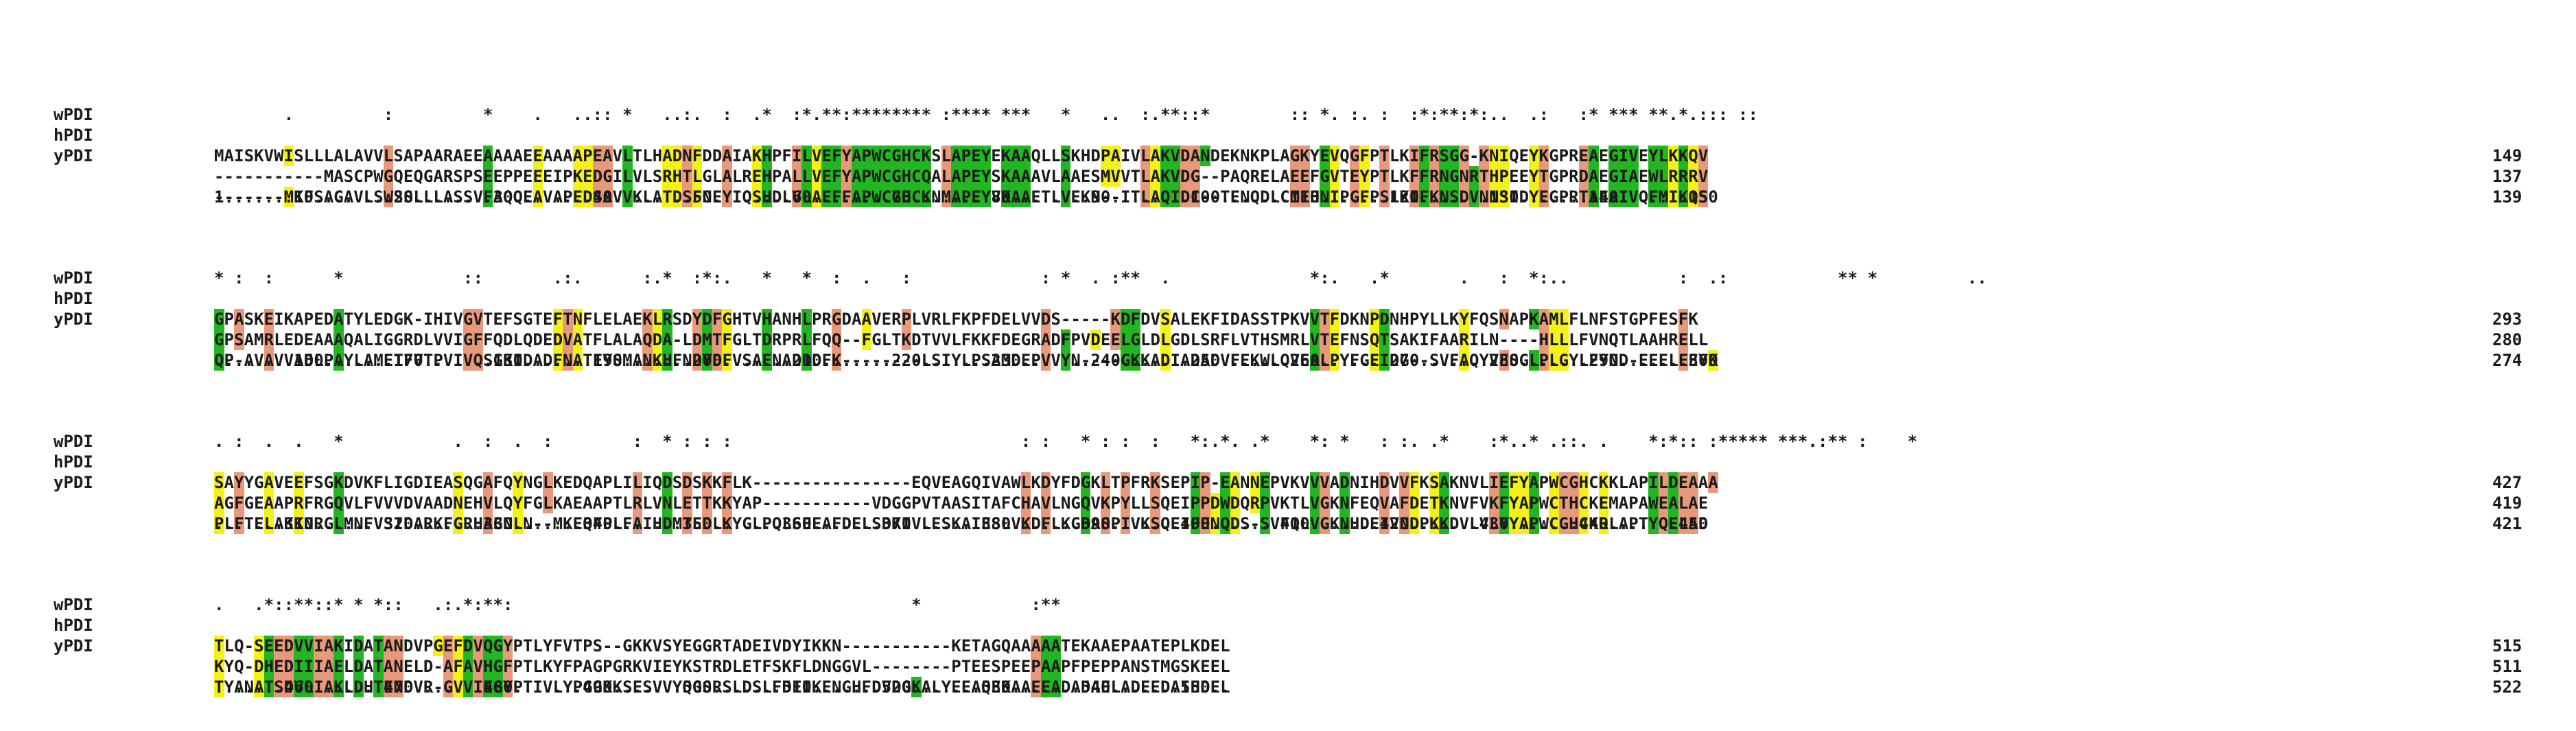 The width and height of the screenshot is (2576, 731). Describe the element at coordinates (498, 360) in the screenshot. I see `residue-cell: 1` at that location.